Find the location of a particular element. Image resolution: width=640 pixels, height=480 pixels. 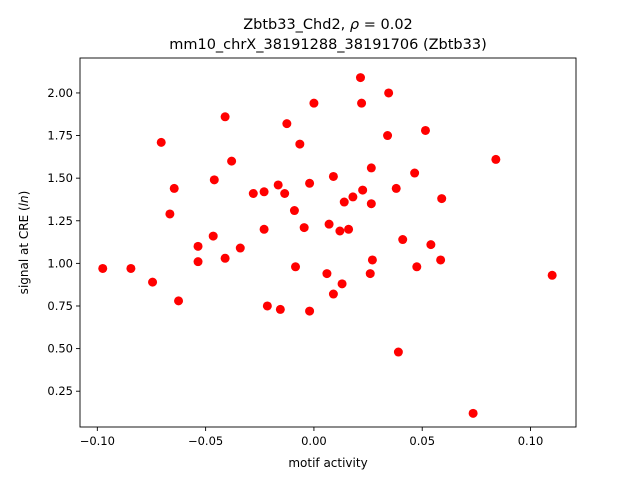

x-axis-label: motif activity is located at coordinates (327, 463).